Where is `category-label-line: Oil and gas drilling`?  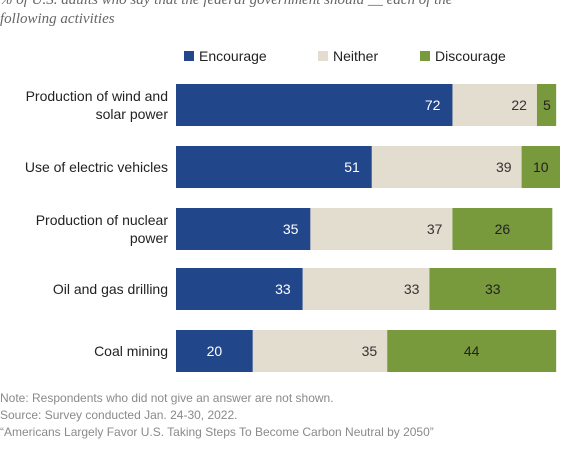 category-label-line: Oil and gas drilling is located at coordinates (110, 289).